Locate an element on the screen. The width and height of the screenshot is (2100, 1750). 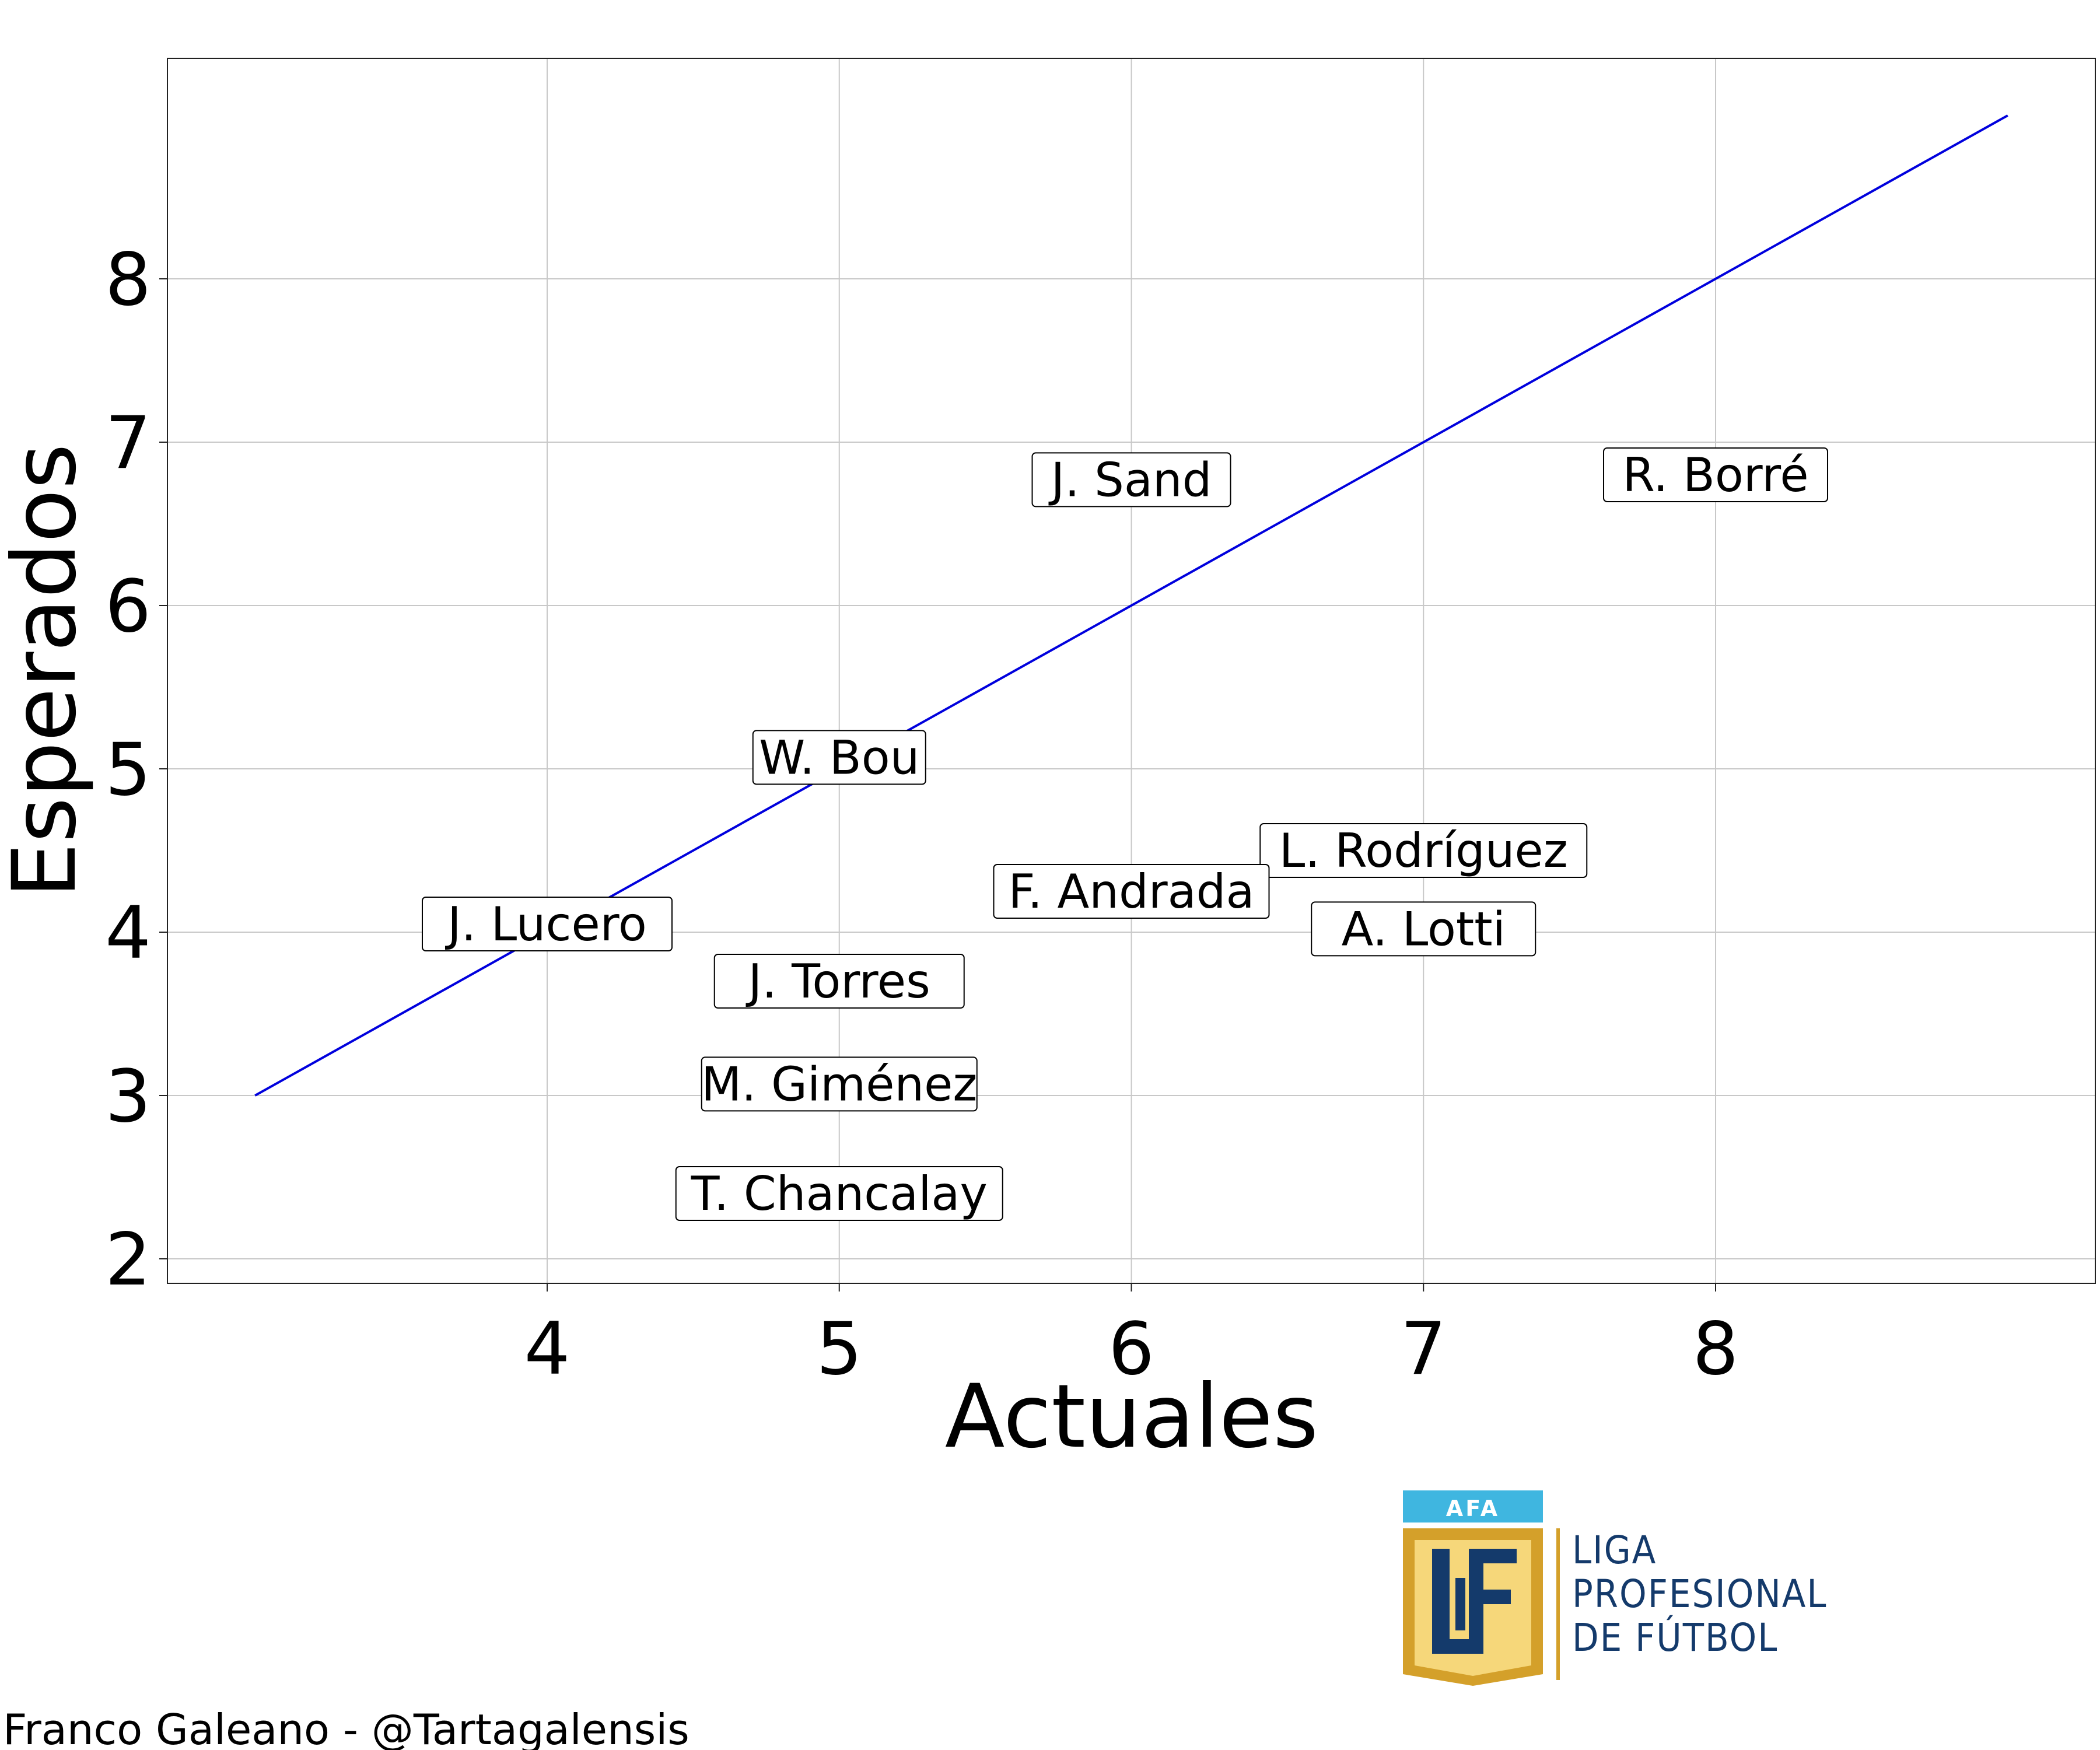
y-tick-label: 4 is located at coordinates (128, 933).